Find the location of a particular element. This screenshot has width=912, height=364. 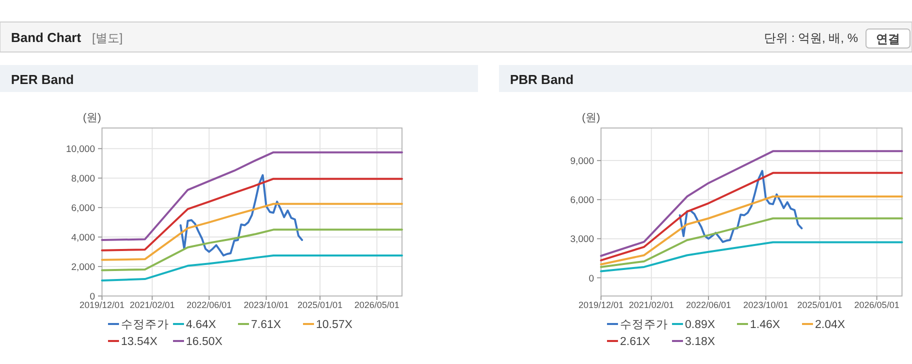

y-tick-label: 8,000 is located at coordinates (83, 179).